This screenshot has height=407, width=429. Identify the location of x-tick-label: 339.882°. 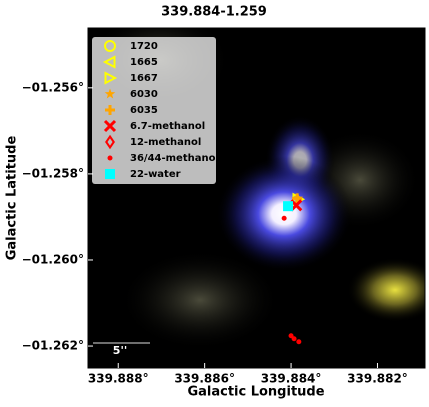
(377, 379).